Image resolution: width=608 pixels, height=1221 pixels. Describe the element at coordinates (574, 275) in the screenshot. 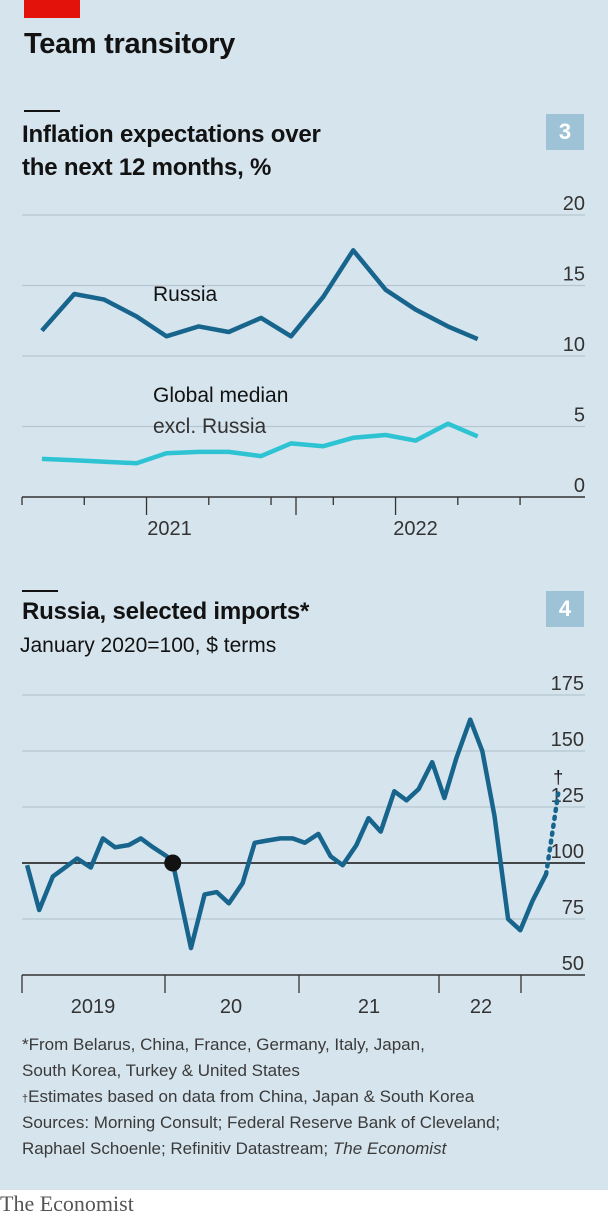

I see `chart3-y-tick-label: 15` at that location.